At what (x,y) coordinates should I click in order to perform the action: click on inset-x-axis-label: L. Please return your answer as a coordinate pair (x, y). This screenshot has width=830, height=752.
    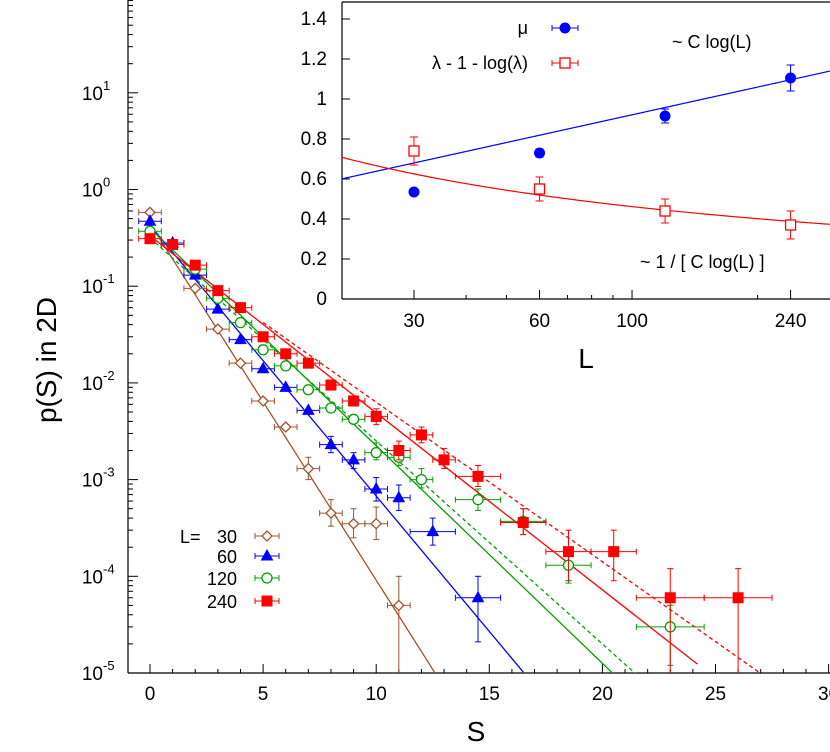
    Looking at the image, I should click on (586, 358).